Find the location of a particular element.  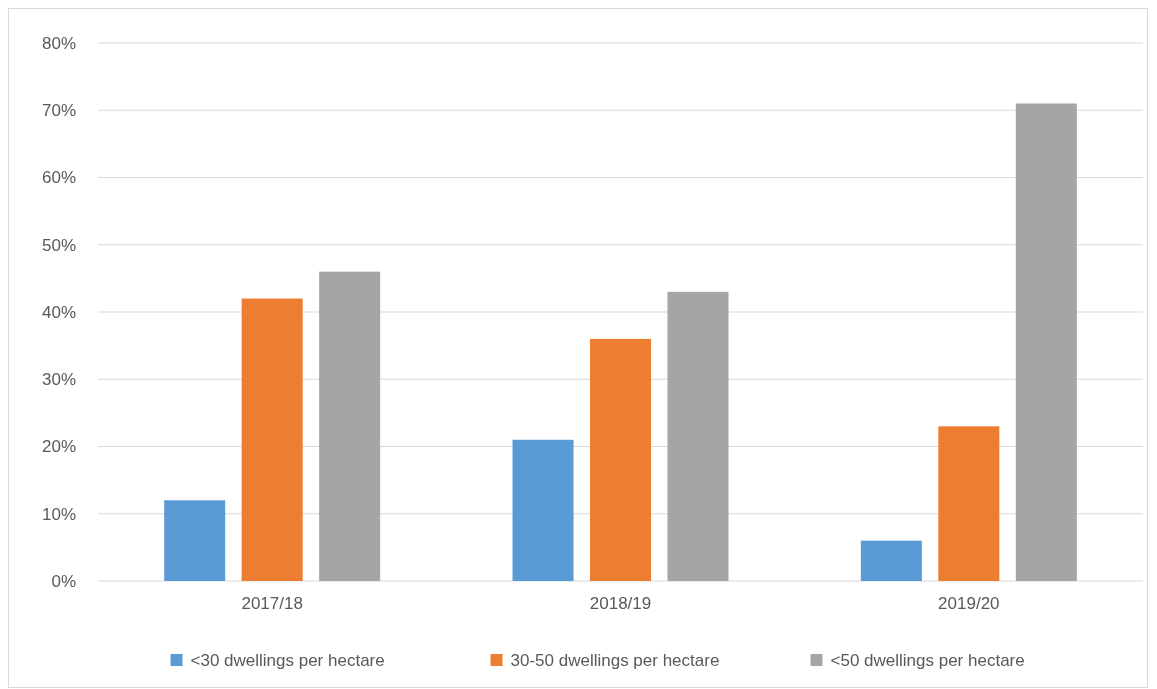

y-tick-label: 70% is located at coordinates (58, 111).